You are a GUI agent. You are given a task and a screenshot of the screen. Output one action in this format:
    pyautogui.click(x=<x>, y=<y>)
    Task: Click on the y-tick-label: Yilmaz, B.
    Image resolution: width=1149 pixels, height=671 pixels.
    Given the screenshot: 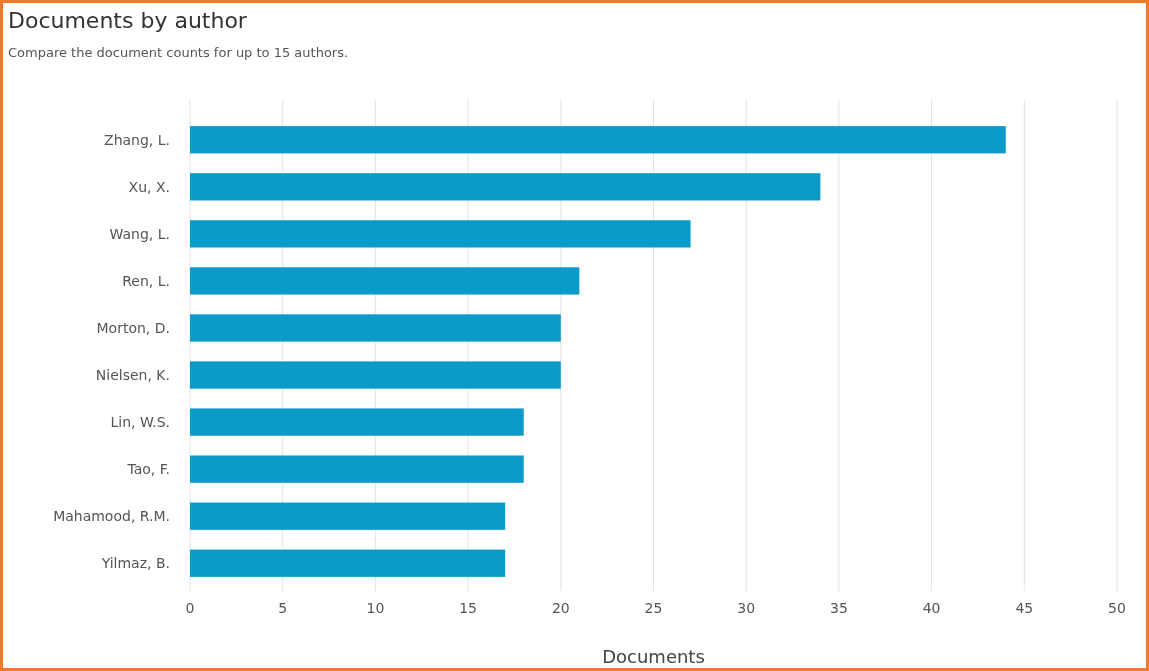 What is the action you would take?
    pyautogui.click(x=135, y=563)
    